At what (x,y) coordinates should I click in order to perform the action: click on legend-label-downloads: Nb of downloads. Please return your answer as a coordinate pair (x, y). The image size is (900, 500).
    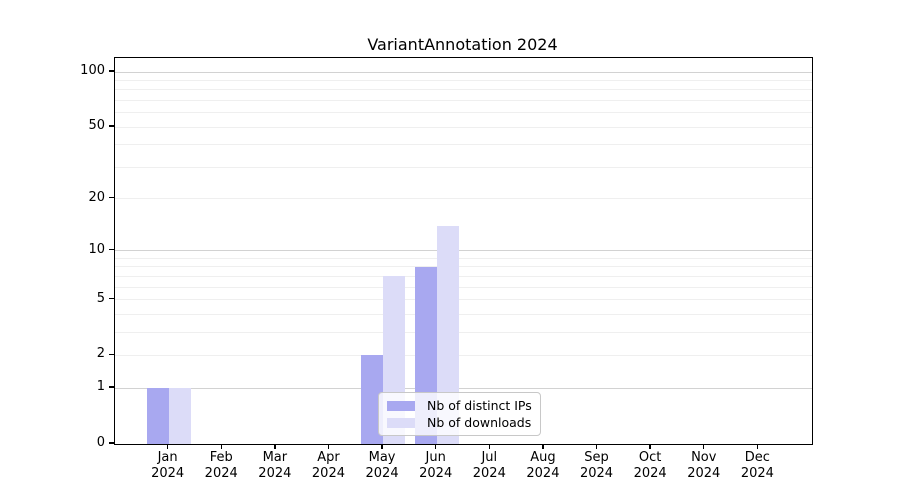
    Looking at the image, I should click on (479, 422).